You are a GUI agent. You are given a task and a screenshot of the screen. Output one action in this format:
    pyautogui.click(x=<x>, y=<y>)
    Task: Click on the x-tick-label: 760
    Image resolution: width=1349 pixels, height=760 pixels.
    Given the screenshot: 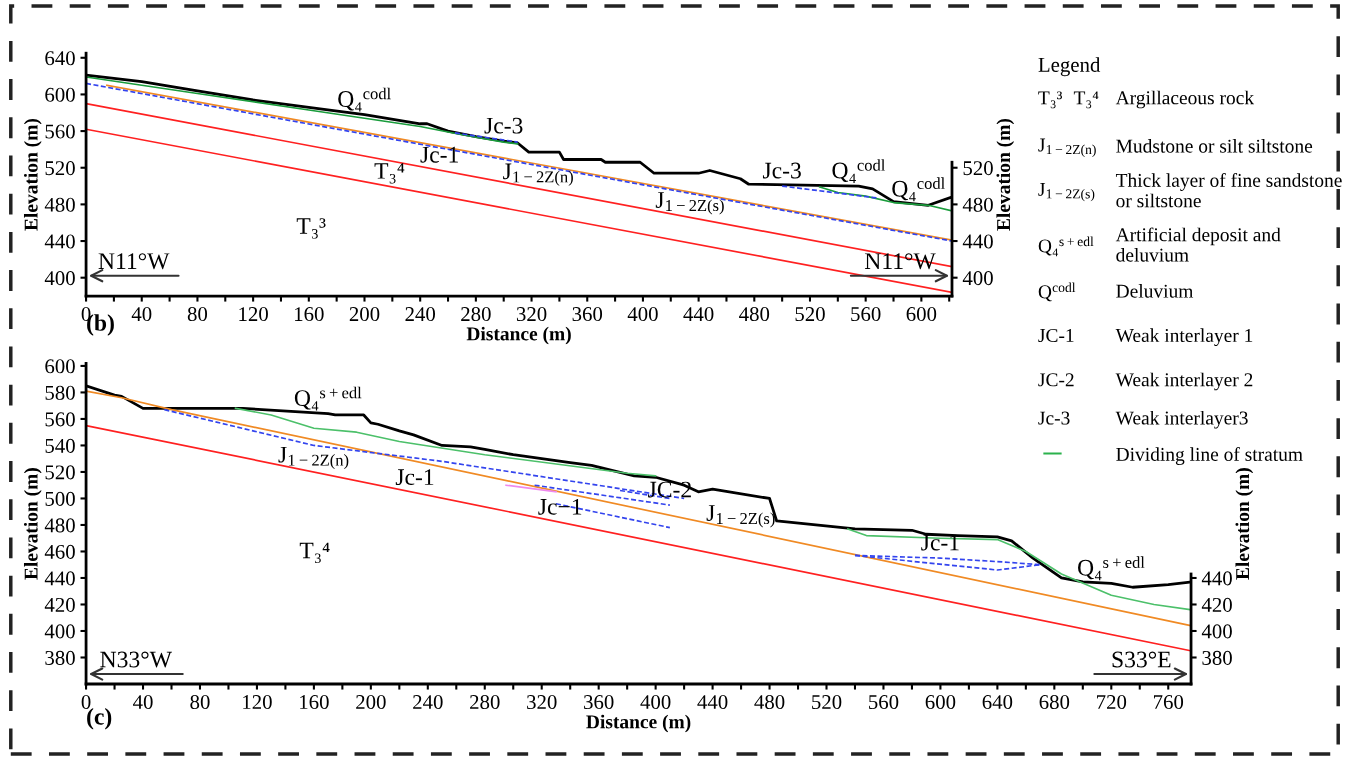 What is the action you would take?
    pyautogui.click(x=1169, y=702)
    